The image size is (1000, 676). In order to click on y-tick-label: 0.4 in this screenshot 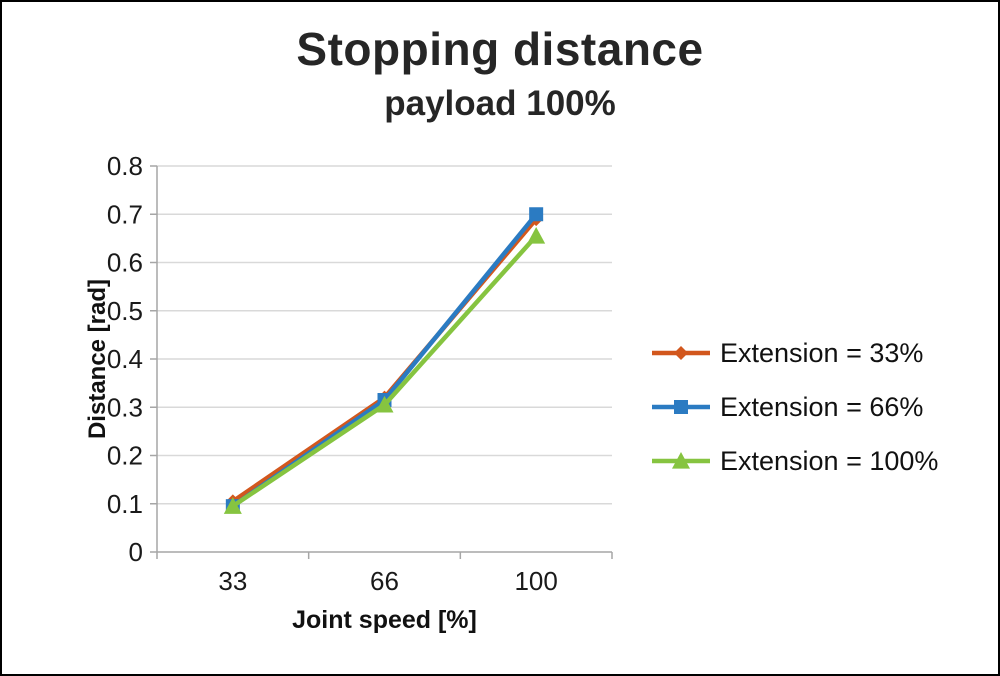, I will do `click(125, 359)`.